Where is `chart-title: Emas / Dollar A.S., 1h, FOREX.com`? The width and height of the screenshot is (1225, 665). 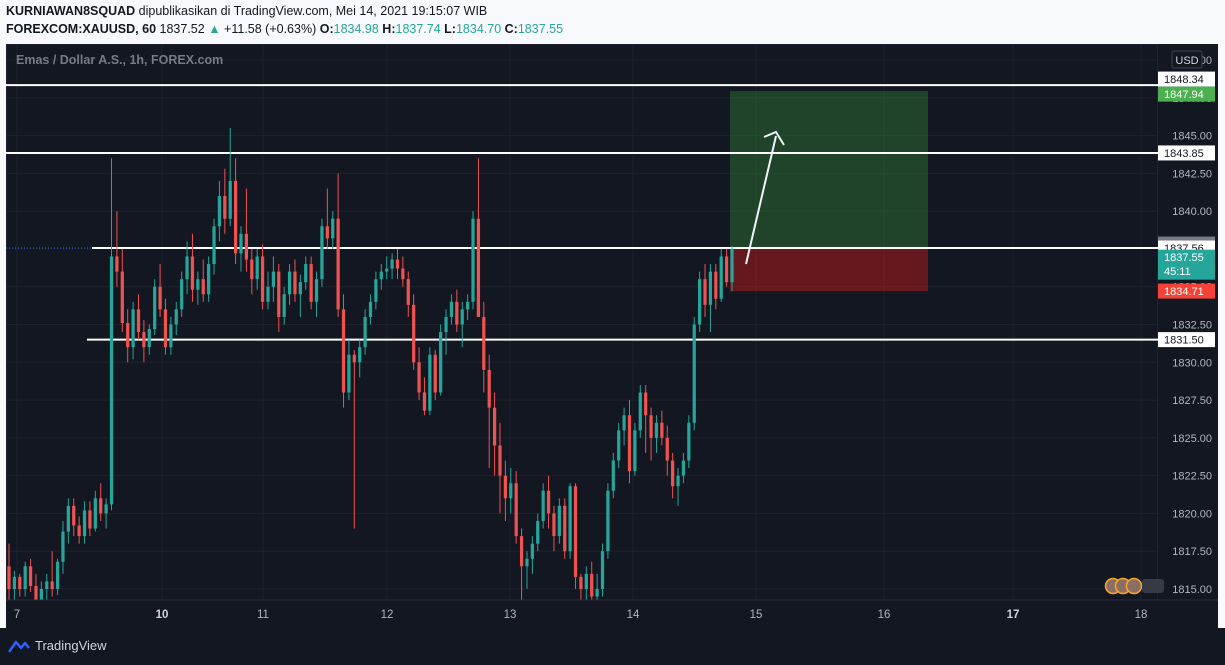 chart-title: Emas / Dollar A.S., 1h, FOREX.com is located at coordinates (119, 60).